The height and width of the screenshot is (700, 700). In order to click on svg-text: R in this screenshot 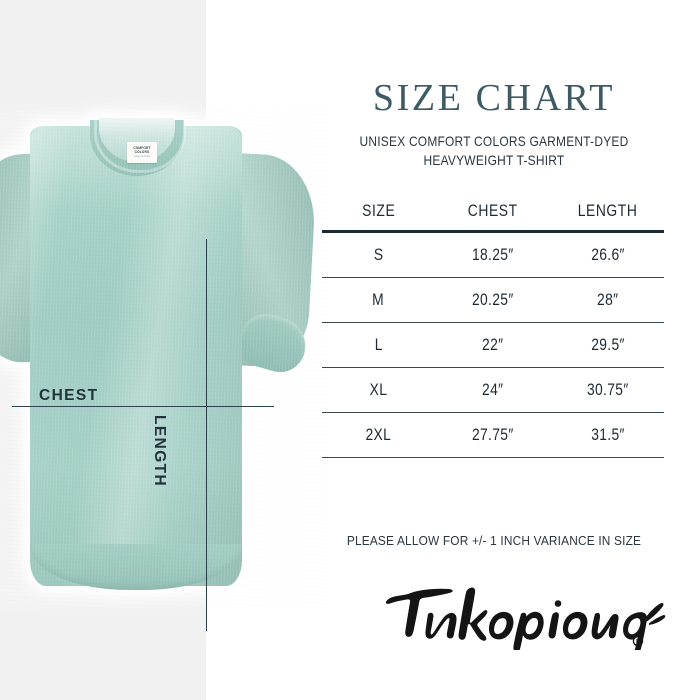, I will do `click(638, 643)`.